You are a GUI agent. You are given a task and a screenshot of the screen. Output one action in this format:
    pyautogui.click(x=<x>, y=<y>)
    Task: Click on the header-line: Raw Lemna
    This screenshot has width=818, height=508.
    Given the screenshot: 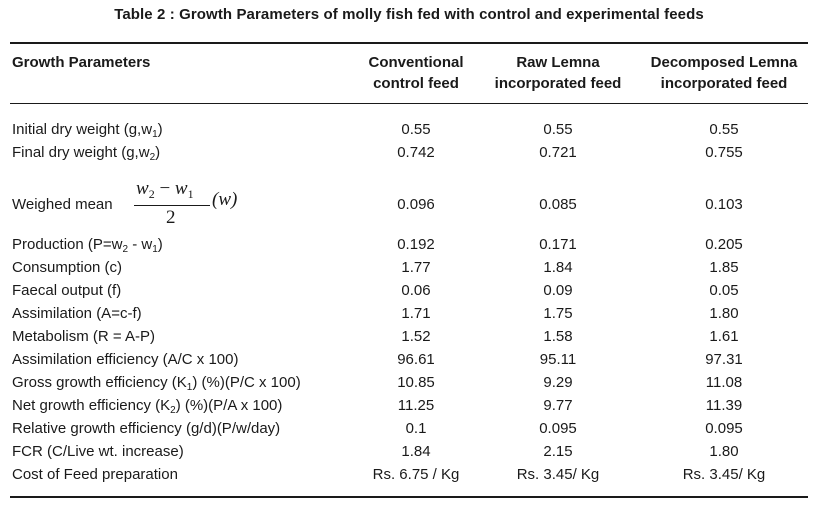 What is the action you would take?
    pyautogui.click(x=558, y=62)
    